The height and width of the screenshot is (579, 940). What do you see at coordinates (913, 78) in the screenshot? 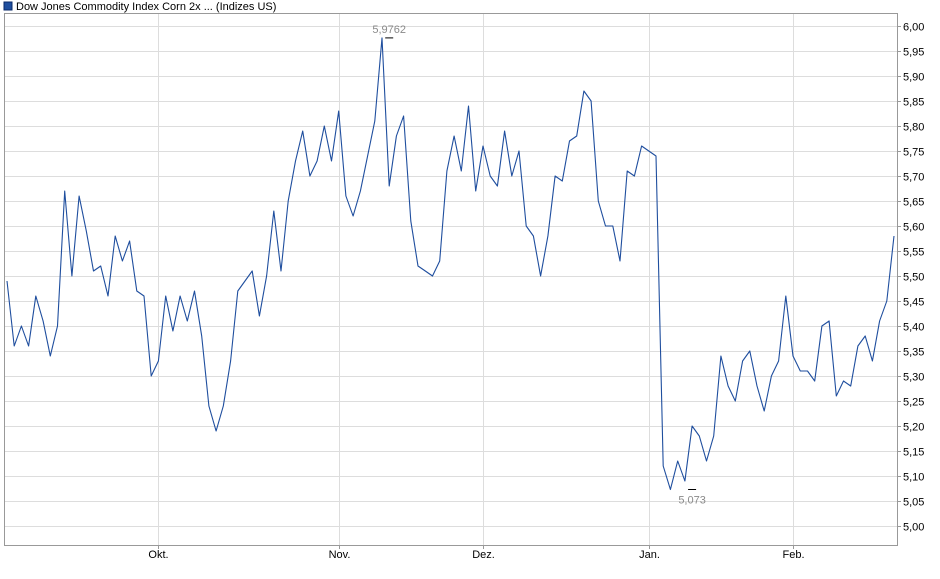
I see `y-tick-label: 5,90` at bounding box center [913, 78].